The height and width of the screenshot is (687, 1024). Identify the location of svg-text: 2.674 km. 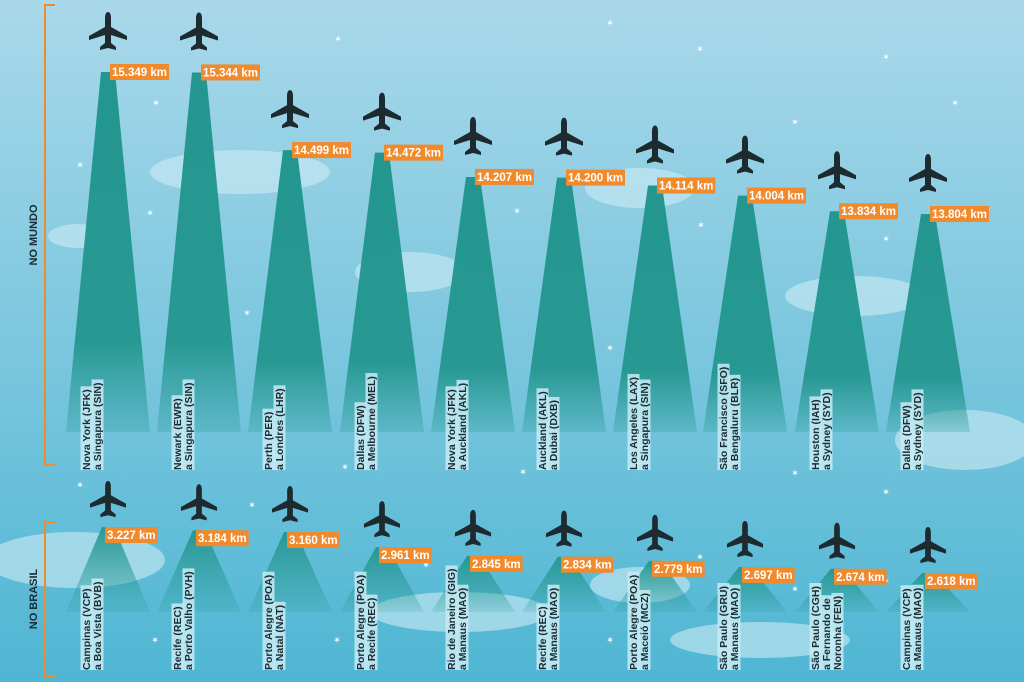
(860, 578).